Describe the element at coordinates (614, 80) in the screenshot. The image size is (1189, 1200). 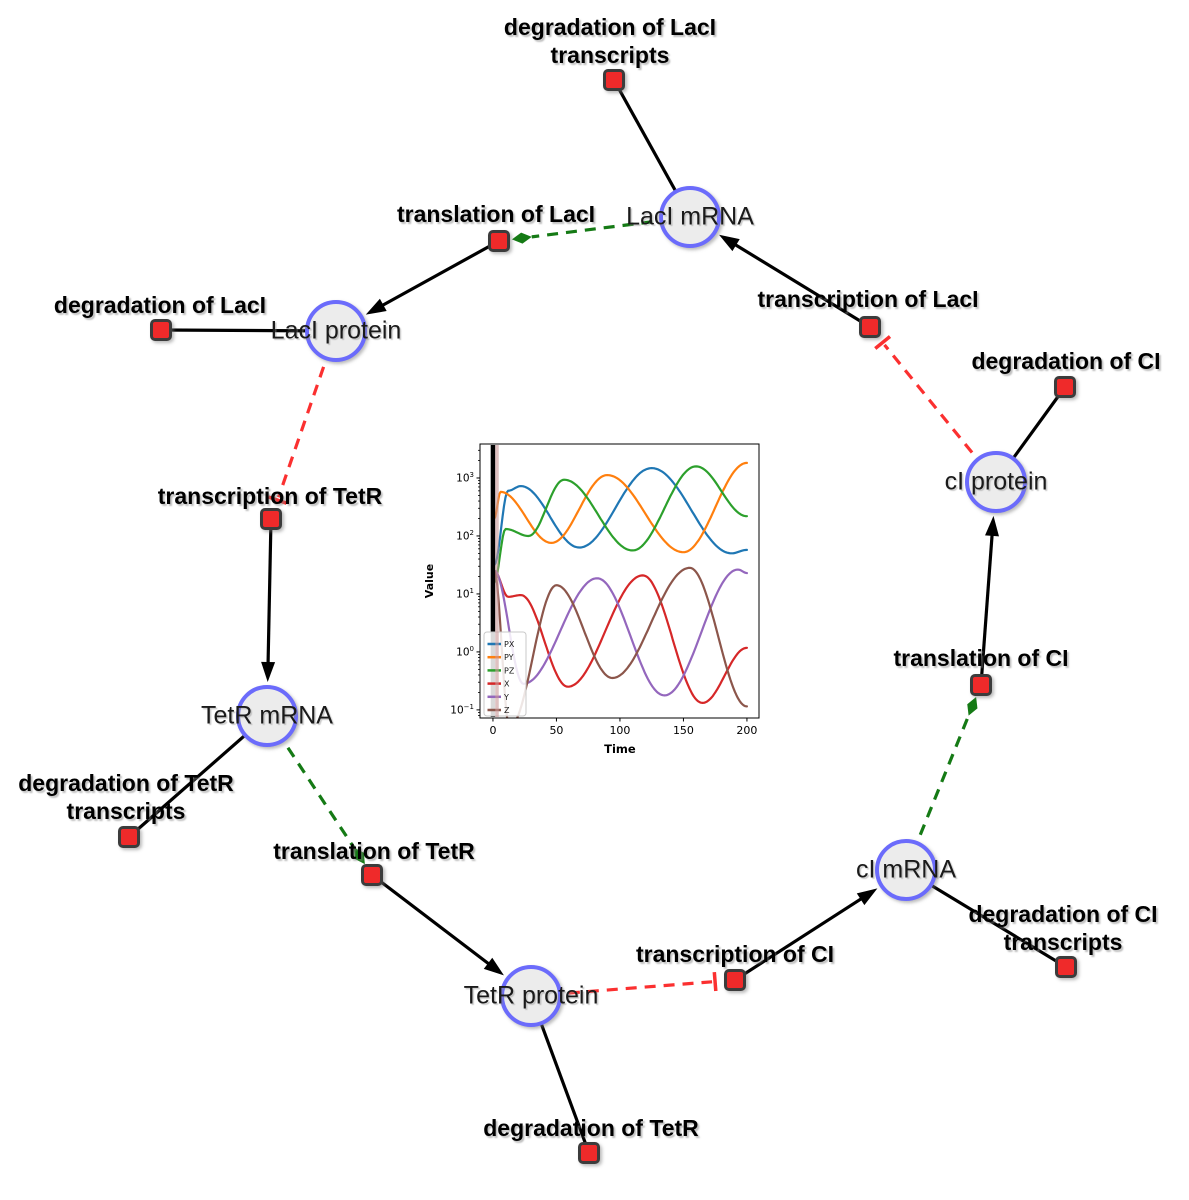
I see `reaction-node-deg_laci_tr` at that location.